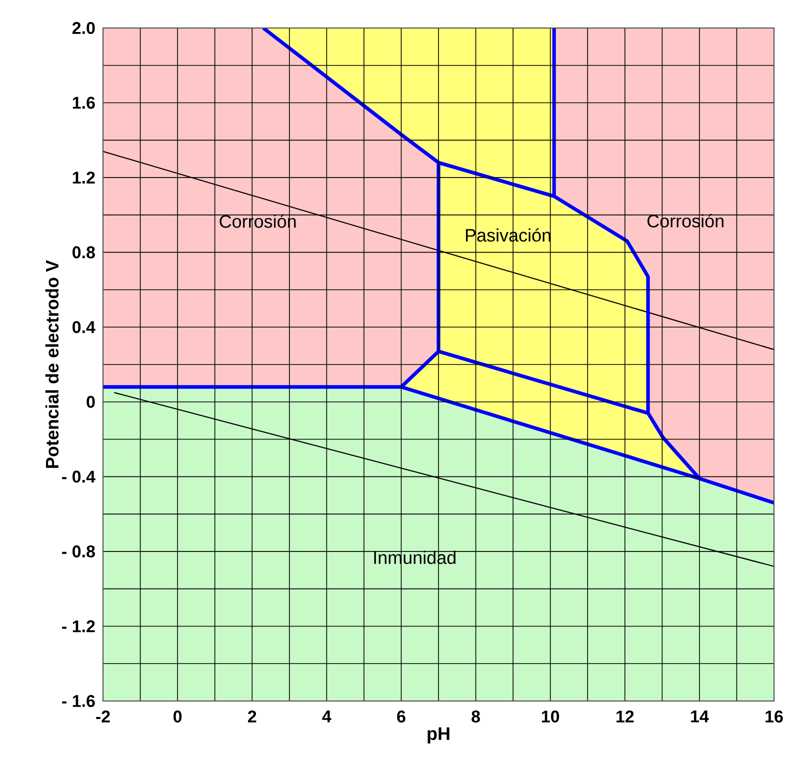 Image resolution: width=791 pixels, height=780 pixels. Describe the element at coordinates (252, 716) in the screenshot. I see `x-tick-label: 2` at that location.